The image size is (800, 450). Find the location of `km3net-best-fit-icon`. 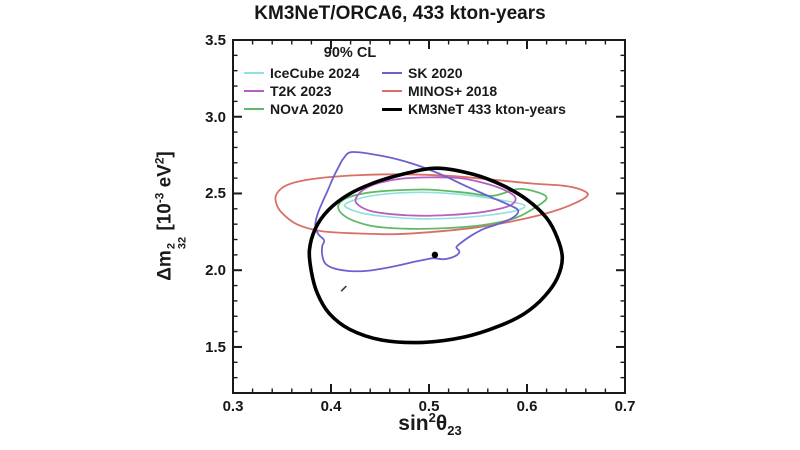

km3net-best-fit-icon is located at coordinates (435, 255).